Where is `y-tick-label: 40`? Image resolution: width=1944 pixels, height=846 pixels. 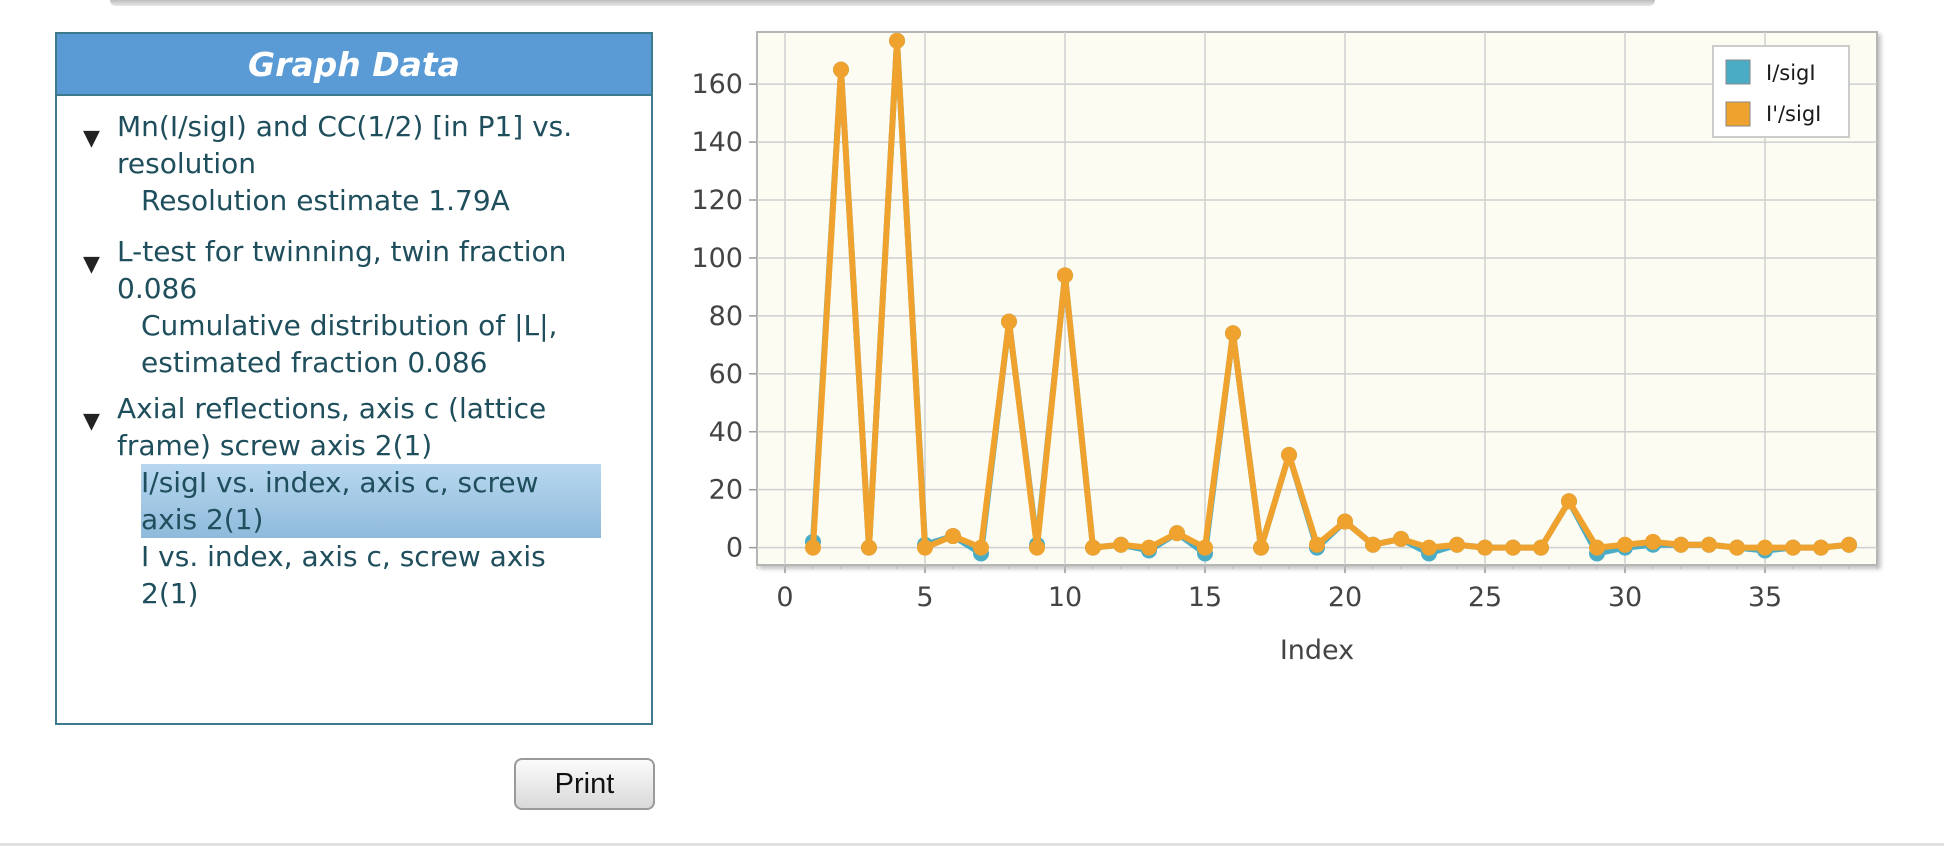 y-tick-label: 40 is located at coordinates (726, 432).